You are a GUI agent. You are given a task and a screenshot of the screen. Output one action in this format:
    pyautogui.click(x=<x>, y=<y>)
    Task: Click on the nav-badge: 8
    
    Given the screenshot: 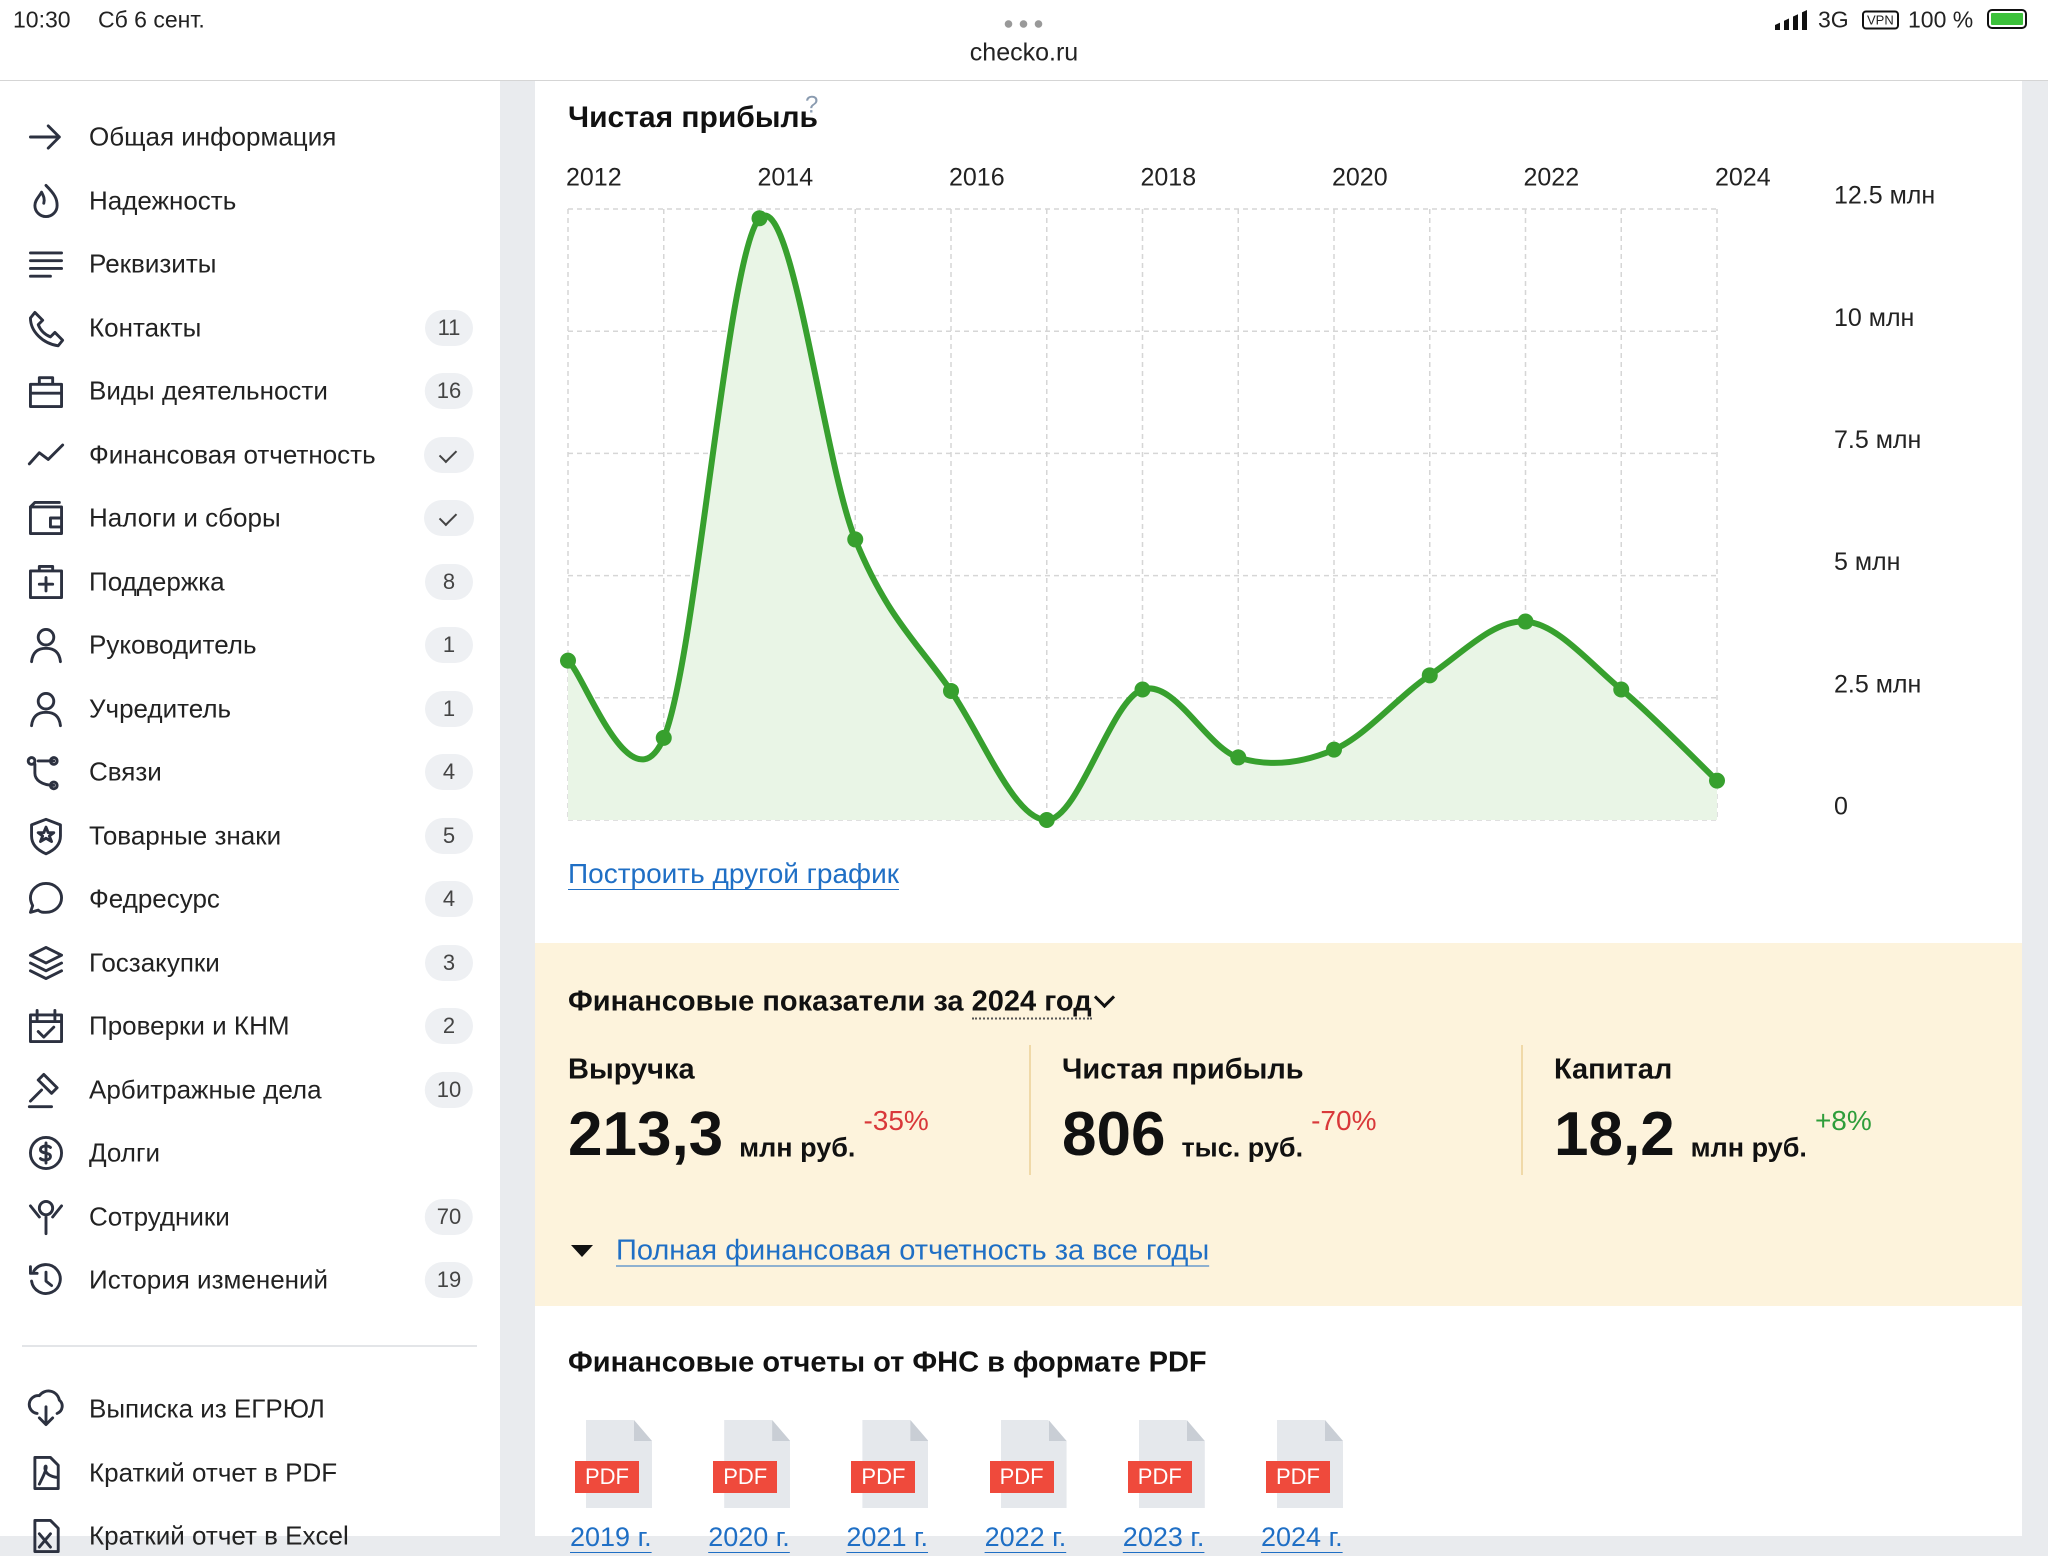 What is the action you would take?
    pyautogui.click(x=449, y=581)
    